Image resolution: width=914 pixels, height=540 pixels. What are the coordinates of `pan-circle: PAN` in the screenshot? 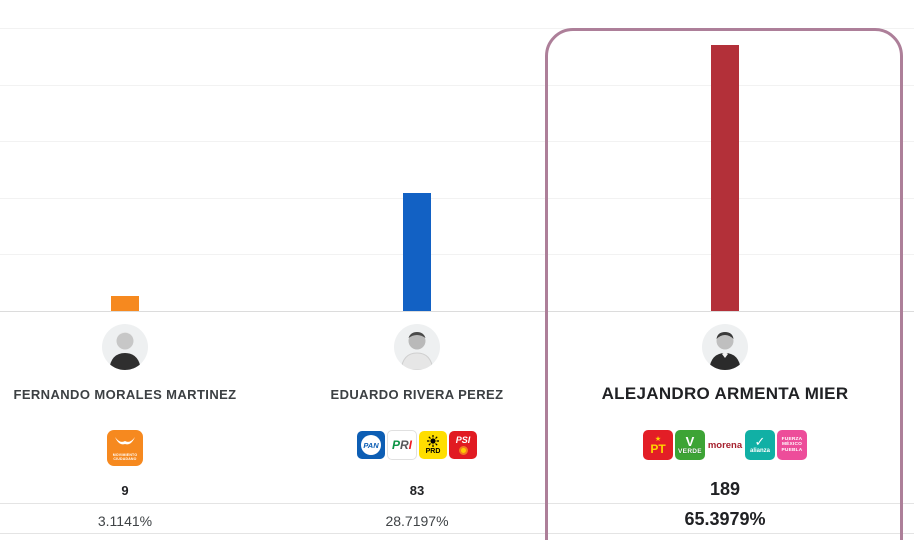 It's located at (371, 445).